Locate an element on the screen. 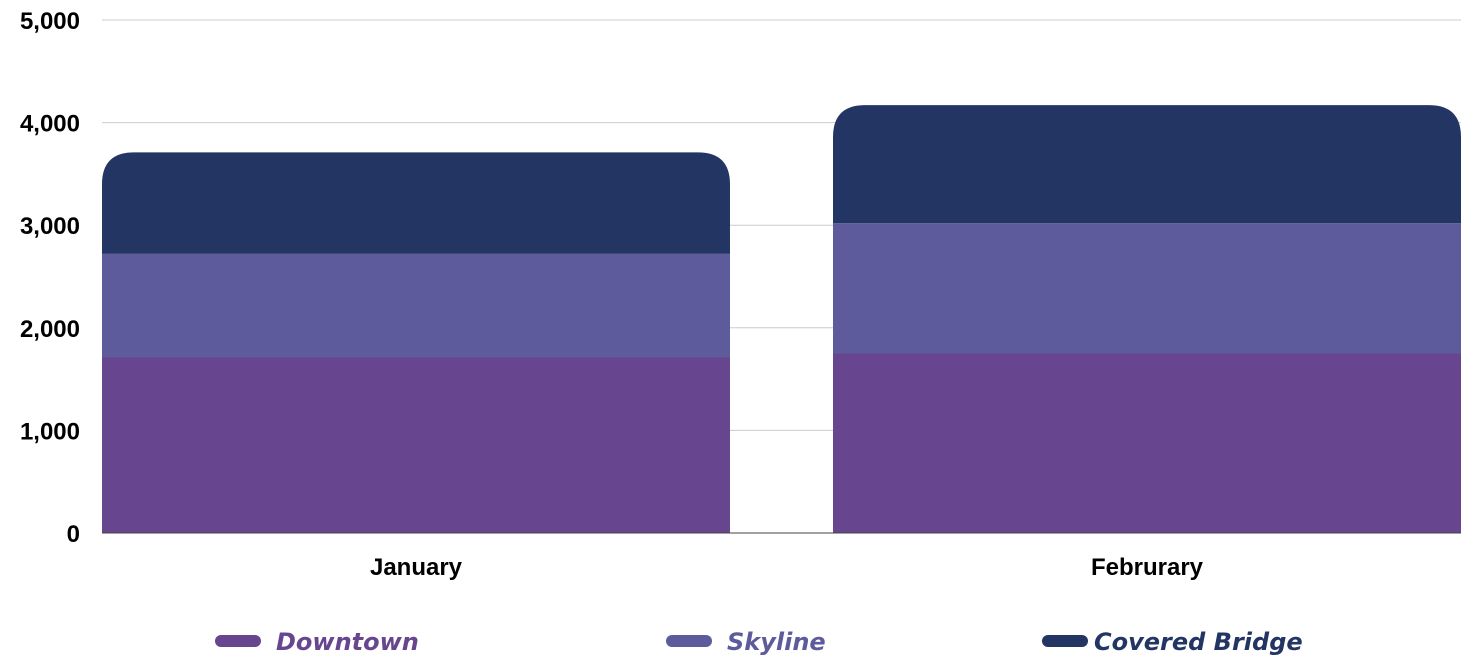 The height and width of the screenshot is (660, 1469). y-tick-label: 4,000 is located at coordinates (50, 124).